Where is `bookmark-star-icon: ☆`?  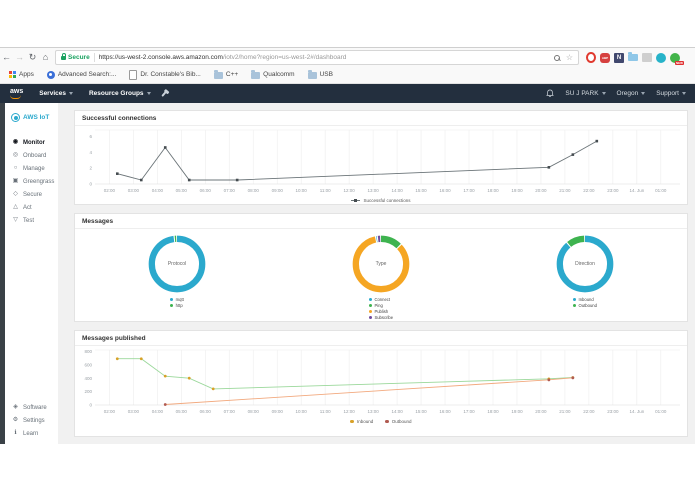
bookmark-star-icon: ☆ is located at coordinates (569, 57).